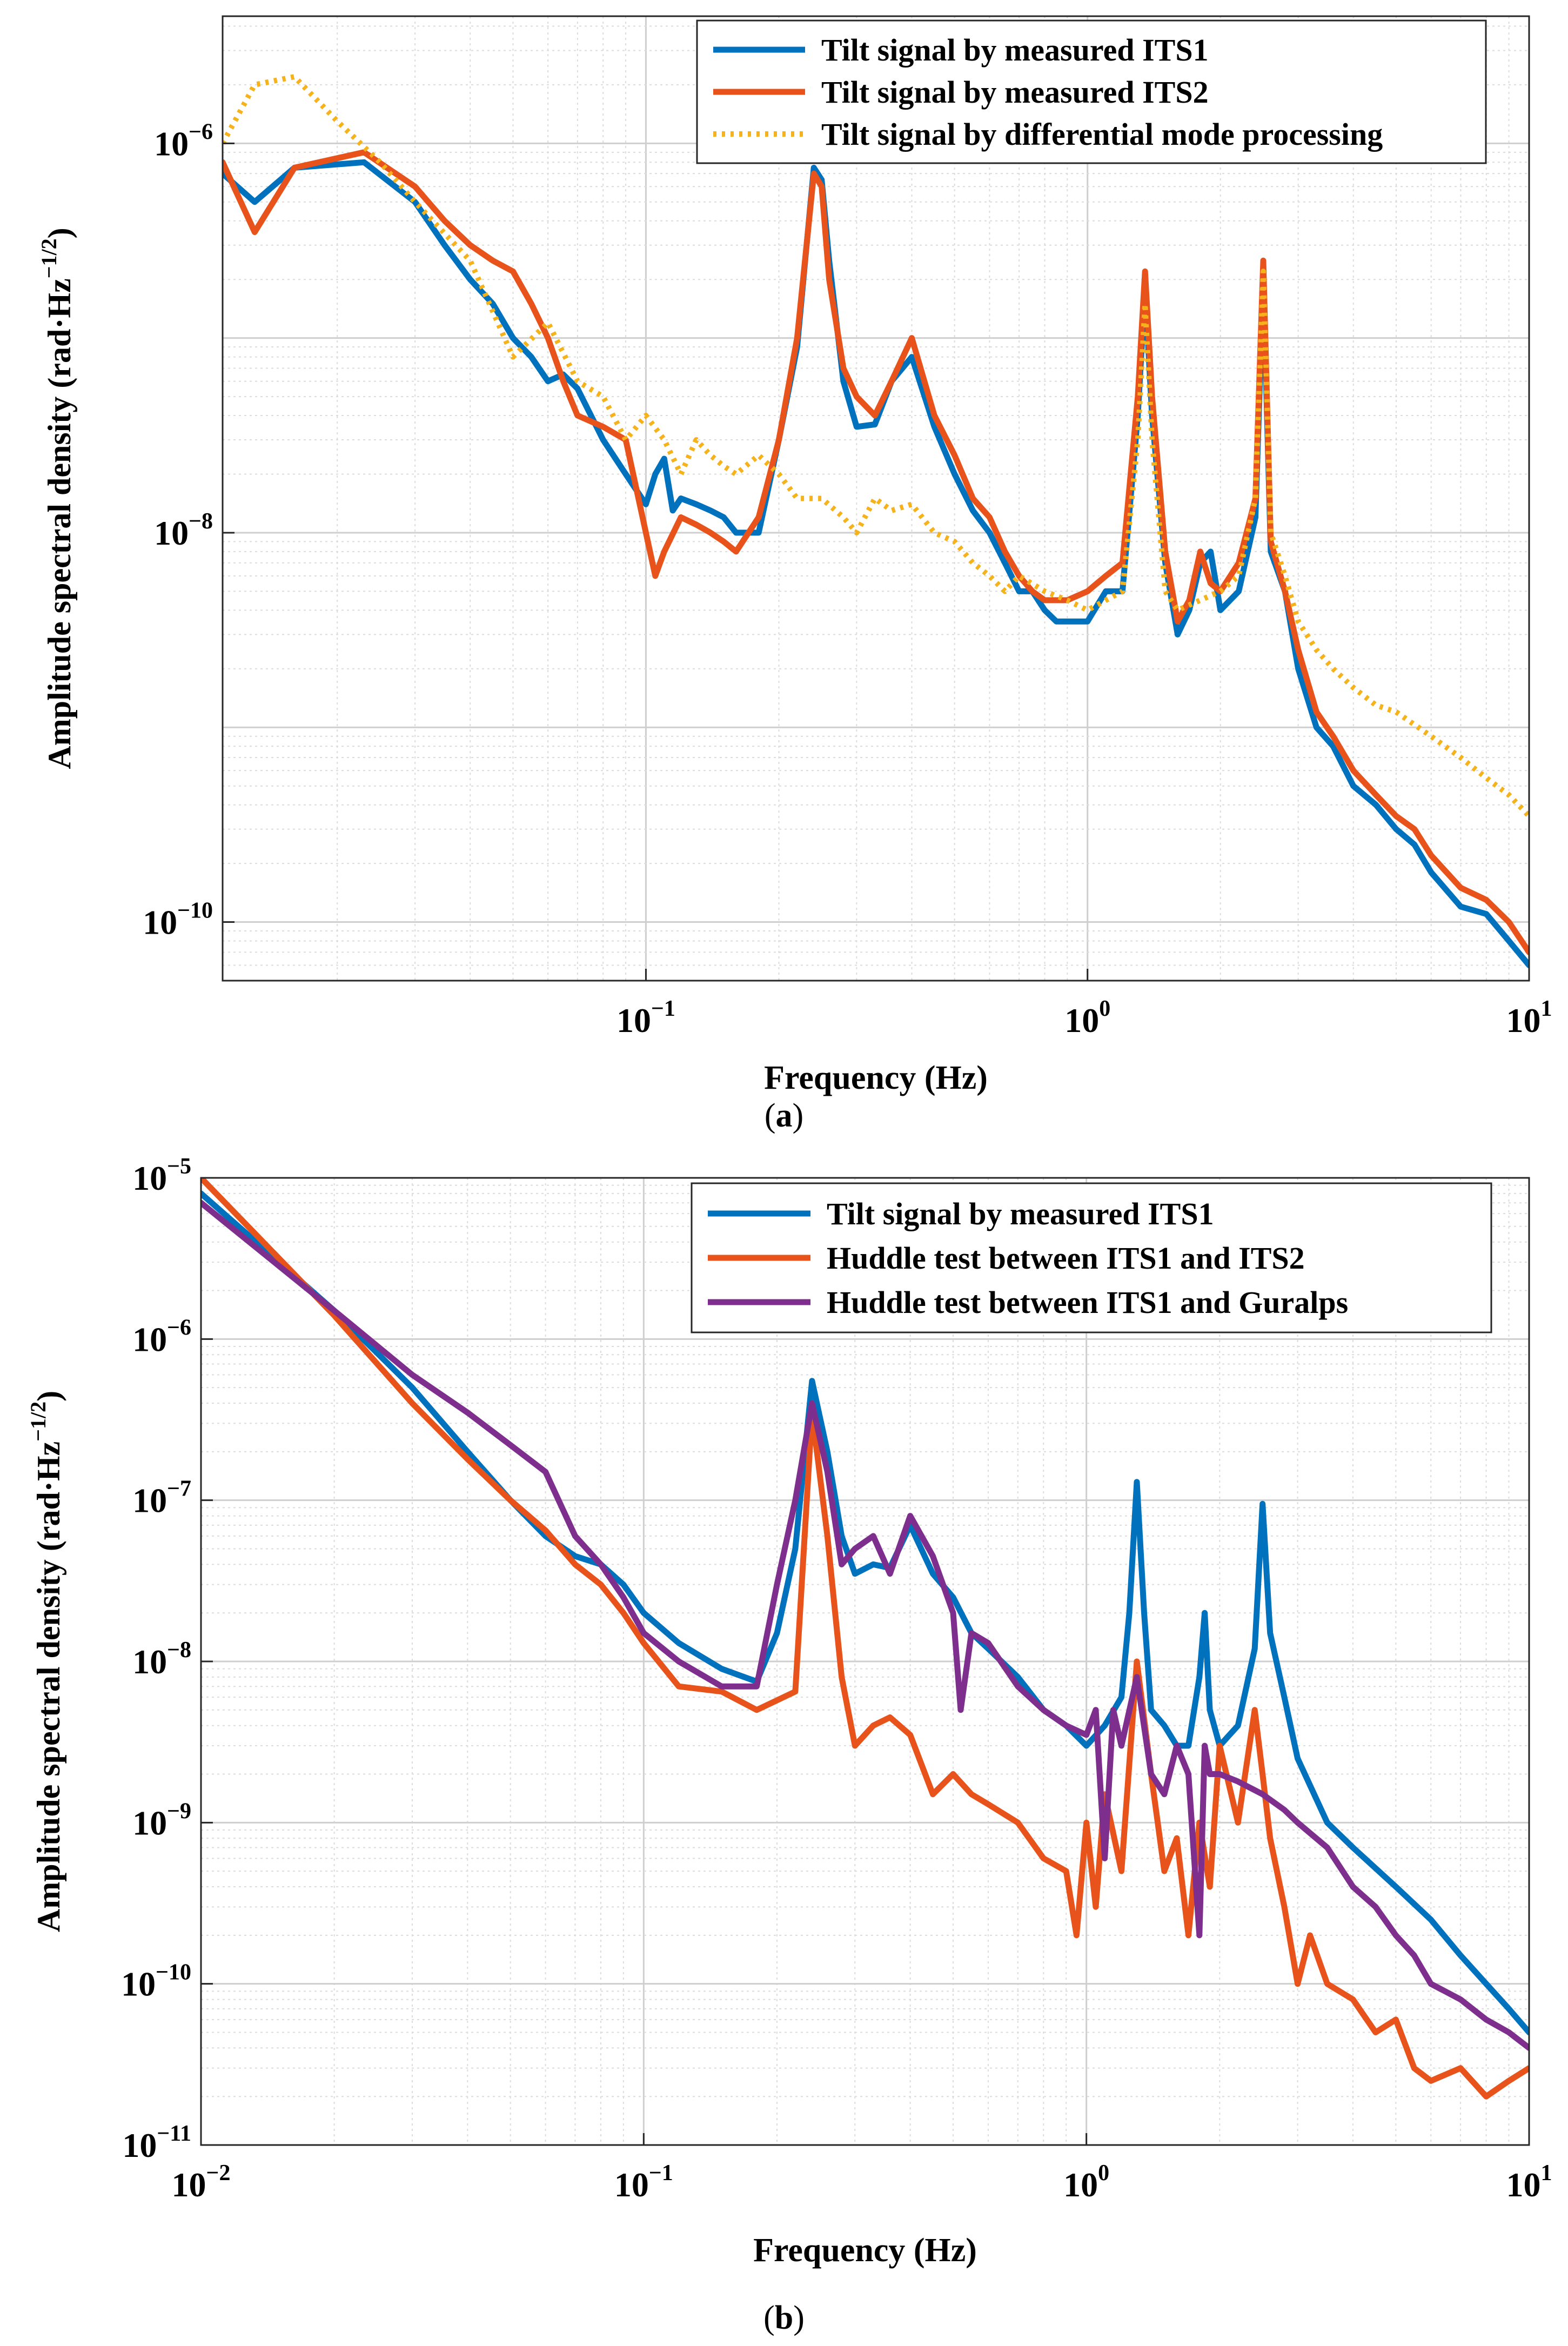 This screenshot has height=2346, width=1568. I want to click on y-tick-label: 10⁻⁹, so click(161, 1820).